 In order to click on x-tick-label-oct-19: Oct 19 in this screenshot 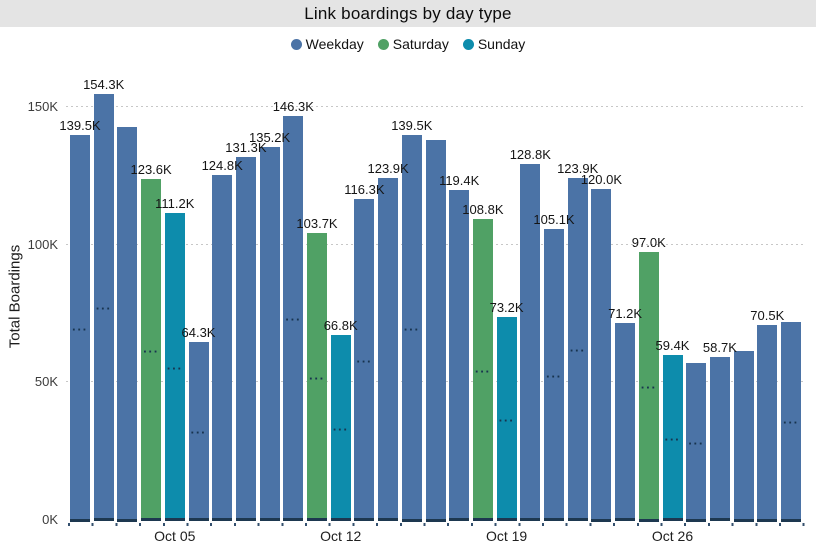, I will do `click(506, 536)`.